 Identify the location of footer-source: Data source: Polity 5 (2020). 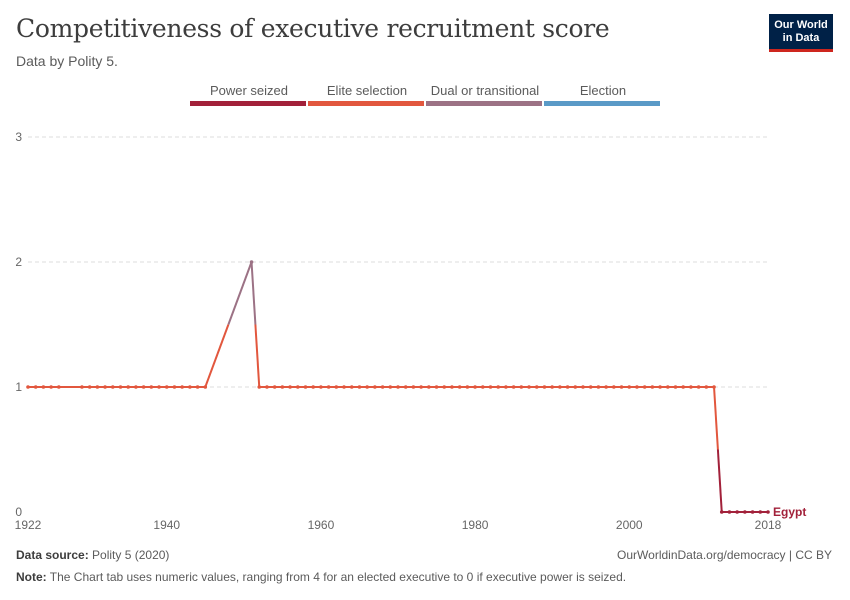
(92, 555).